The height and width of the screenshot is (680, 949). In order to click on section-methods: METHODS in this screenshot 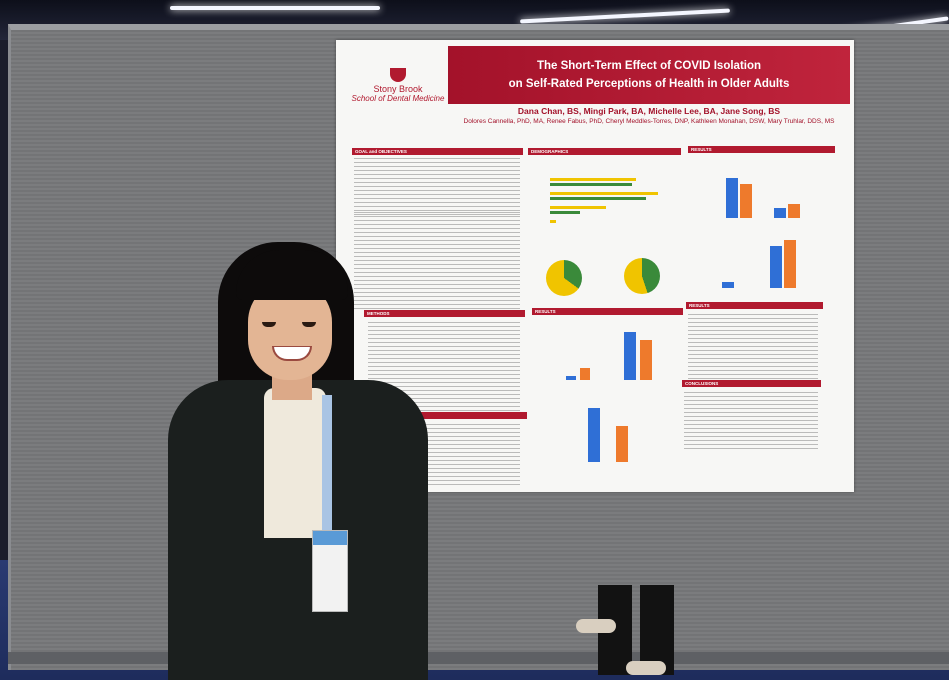, I will do `click(444, 313)`.